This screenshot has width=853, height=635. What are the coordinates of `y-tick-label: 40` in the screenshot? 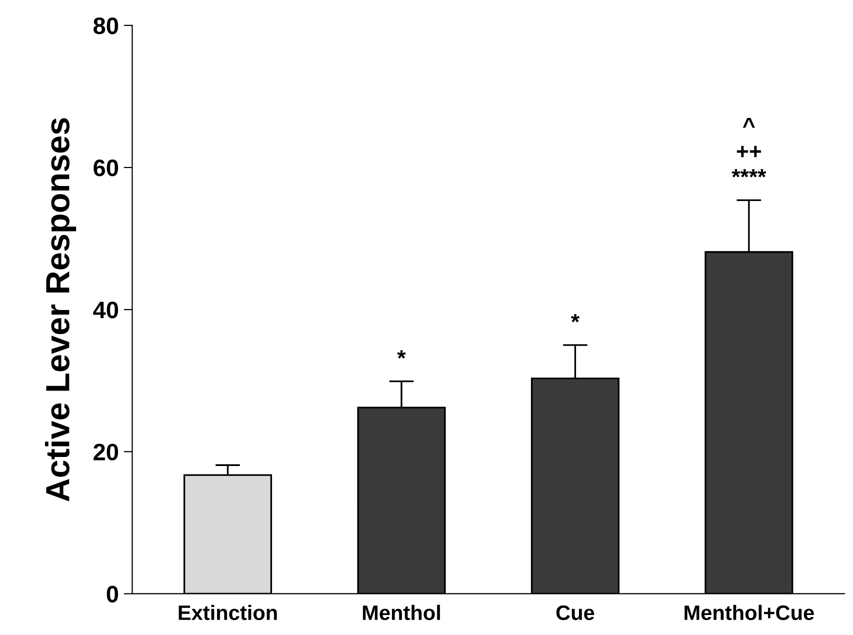 It's located at (105, 310).